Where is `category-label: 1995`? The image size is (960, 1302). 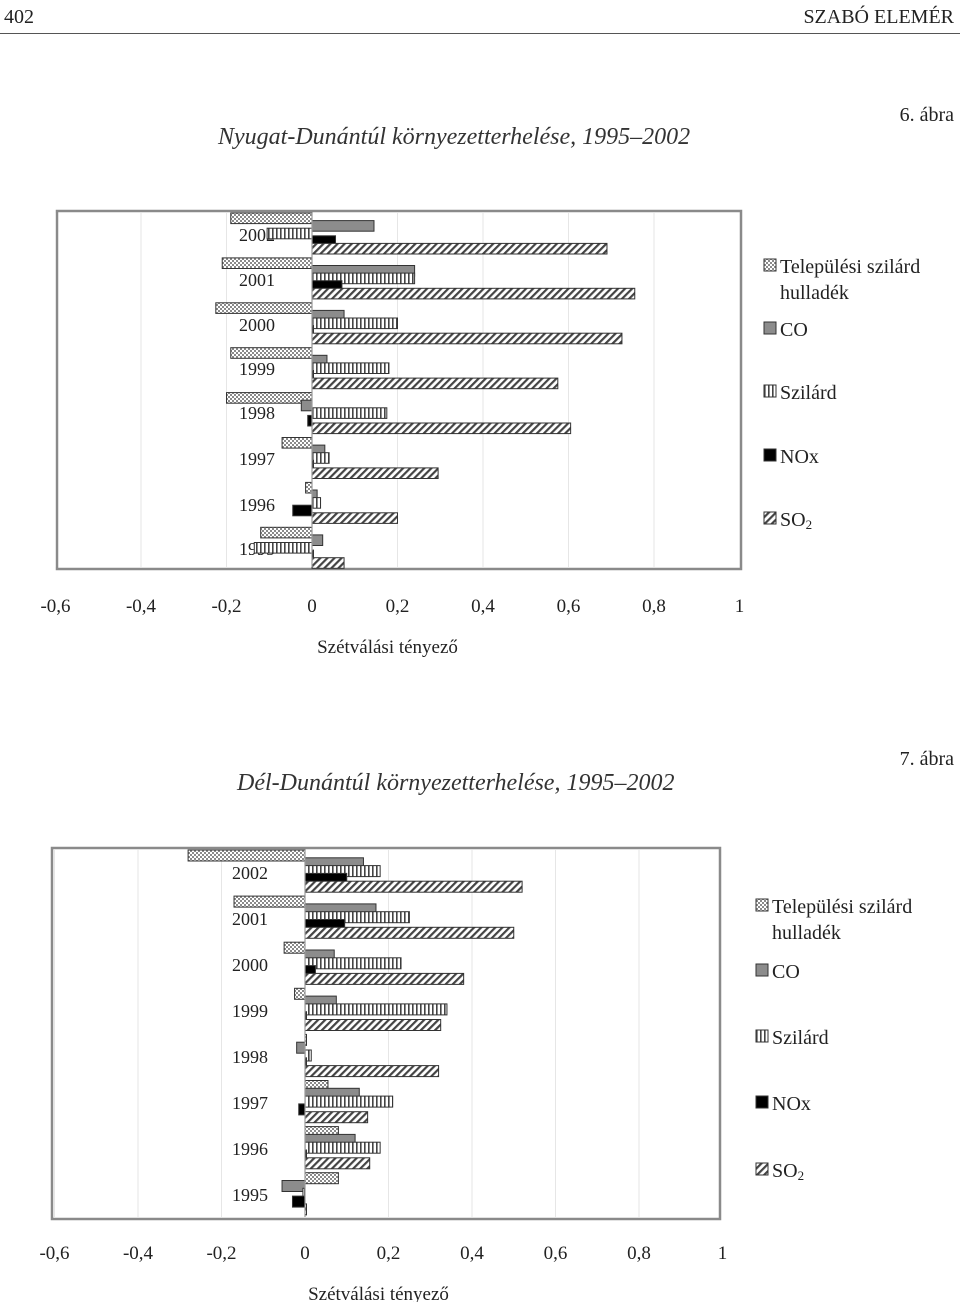 category-label: 1995 is located at coordinates (250, 1195).